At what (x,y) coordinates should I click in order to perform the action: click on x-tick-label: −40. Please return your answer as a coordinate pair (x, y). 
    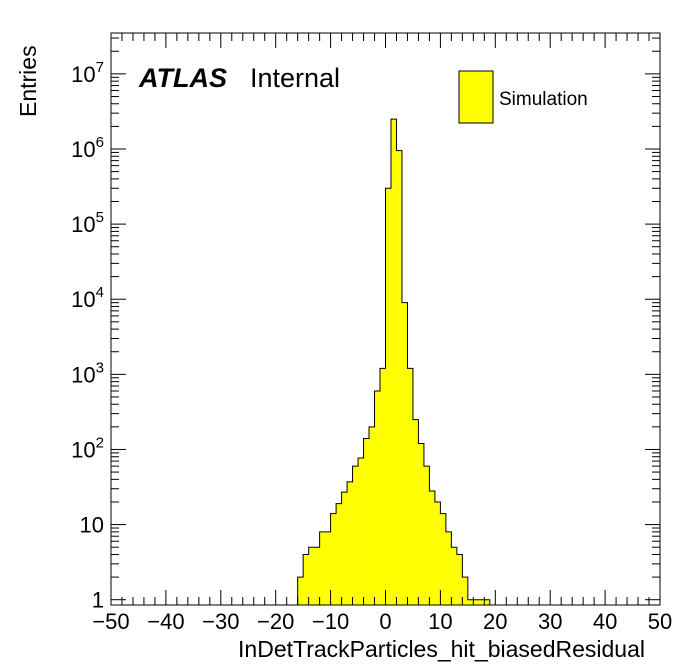
    Looking at the image, I should click on (165, 621).